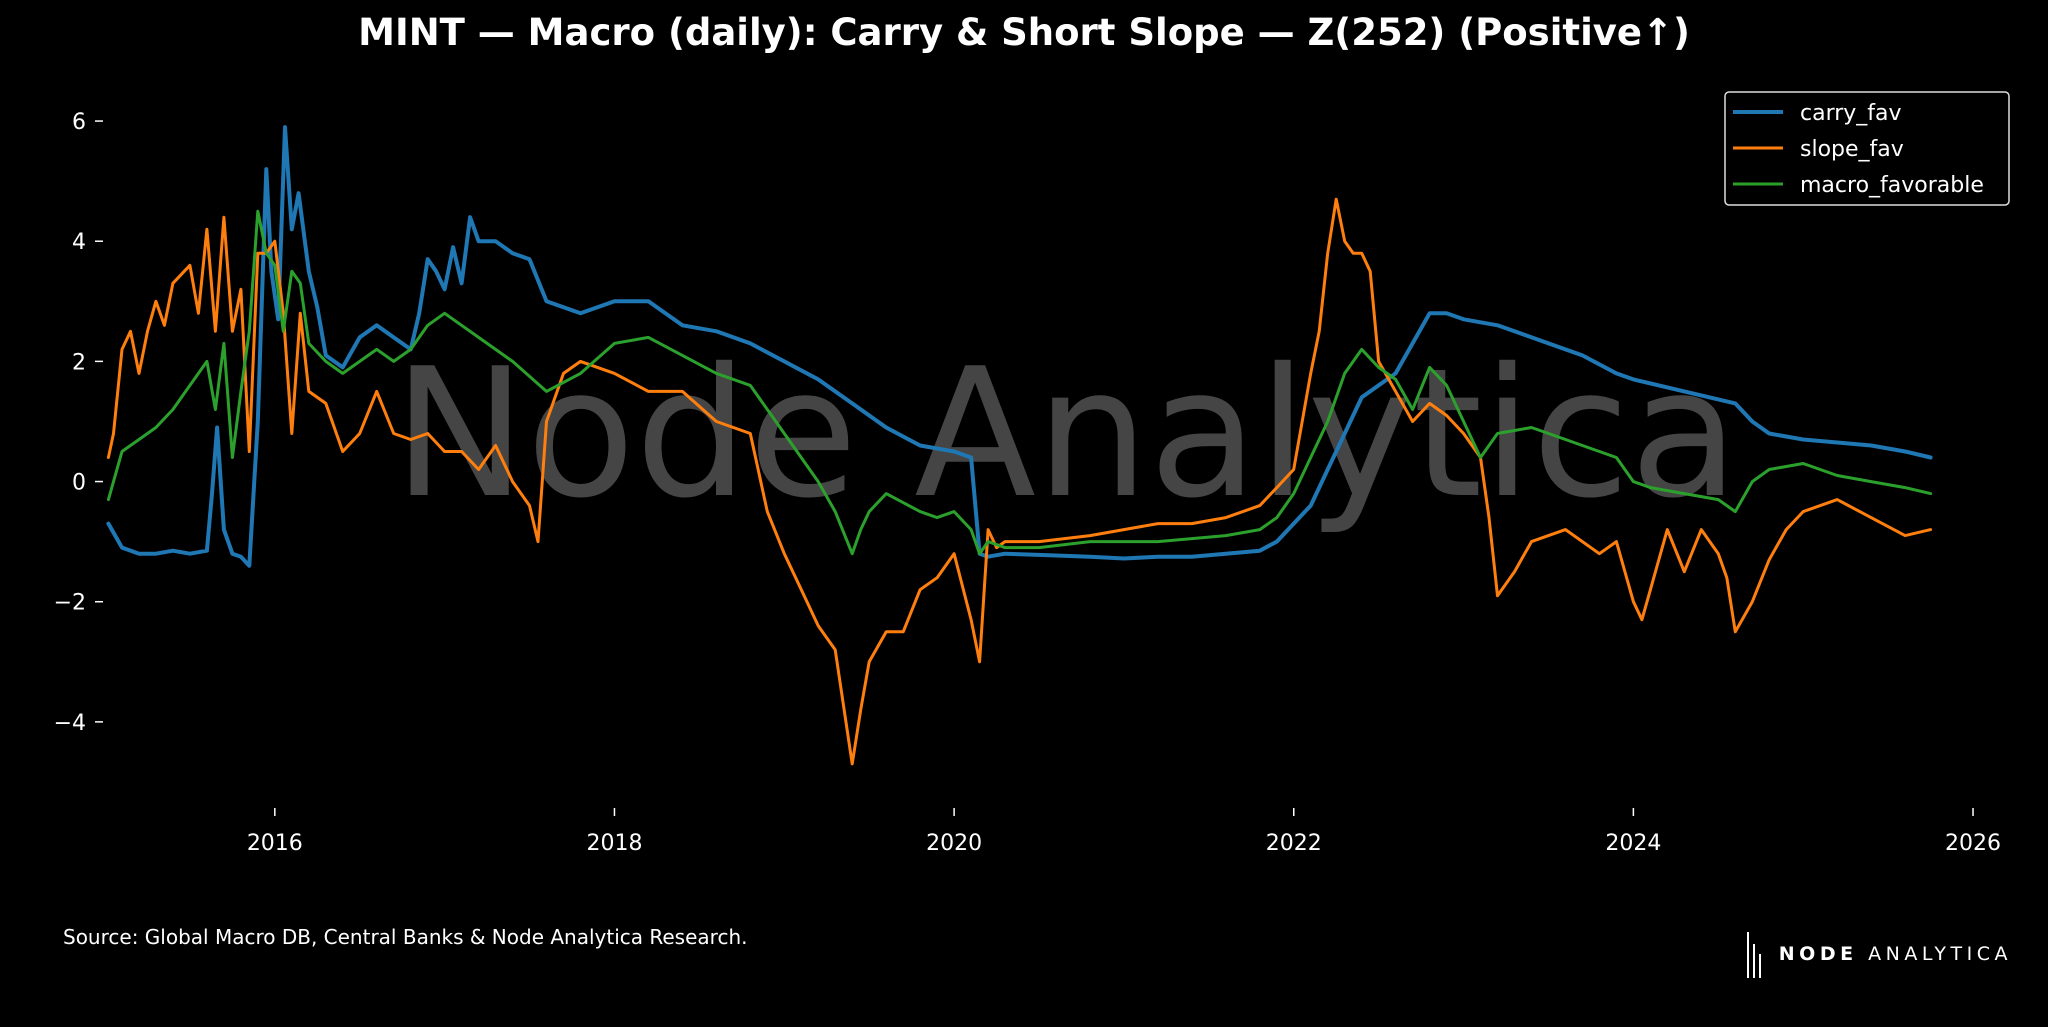 This screenshot has width=2048, height=1027. I want to click on brand-name-light: ANALYTICA, so click(1940, 954).